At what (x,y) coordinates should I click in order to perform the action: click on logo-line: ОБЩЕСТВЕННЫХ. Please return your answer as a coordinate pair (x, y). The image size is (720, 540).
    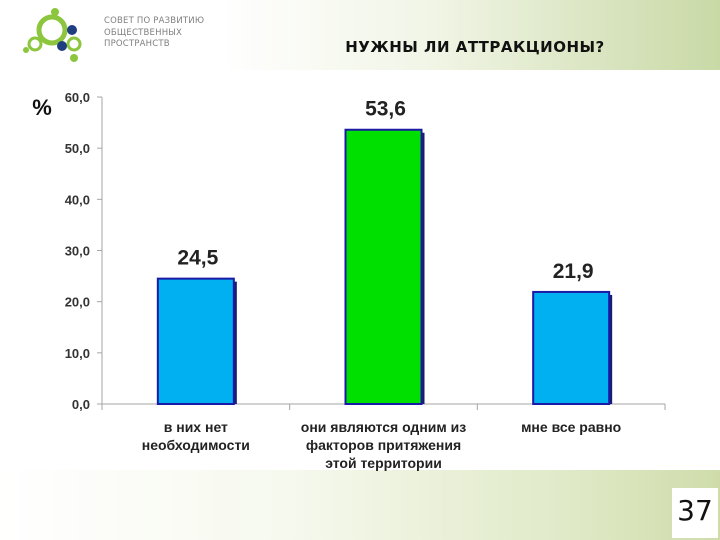
    Looking at the image, I should click on (143, 32).